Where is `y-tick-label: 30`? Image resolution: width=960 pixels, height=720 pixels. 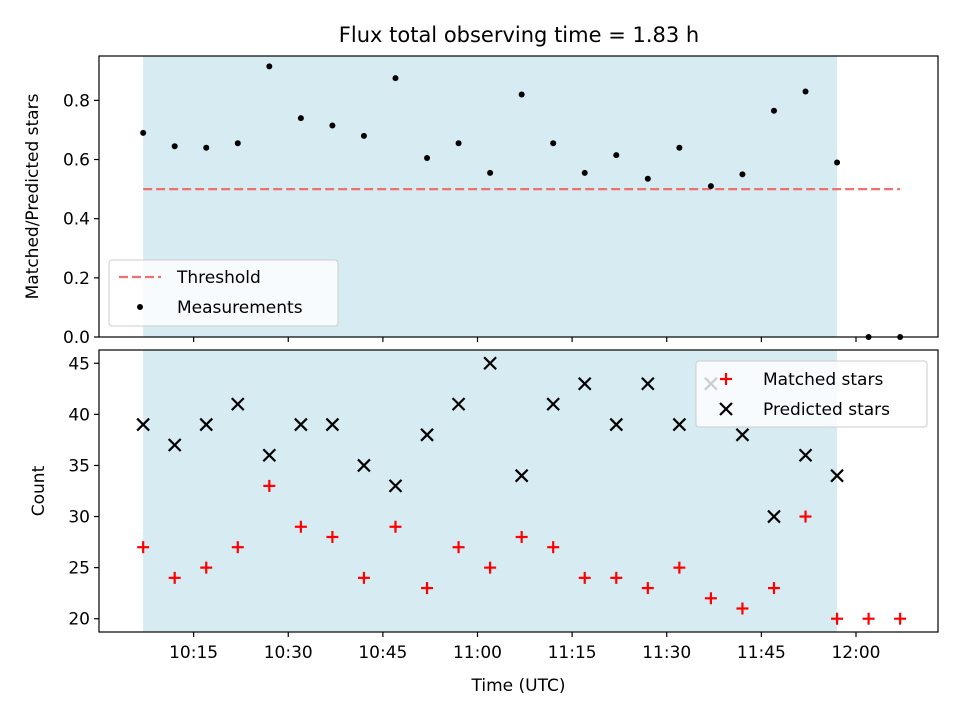
y-tick-label: 30 is located at coordinates (79, 518).